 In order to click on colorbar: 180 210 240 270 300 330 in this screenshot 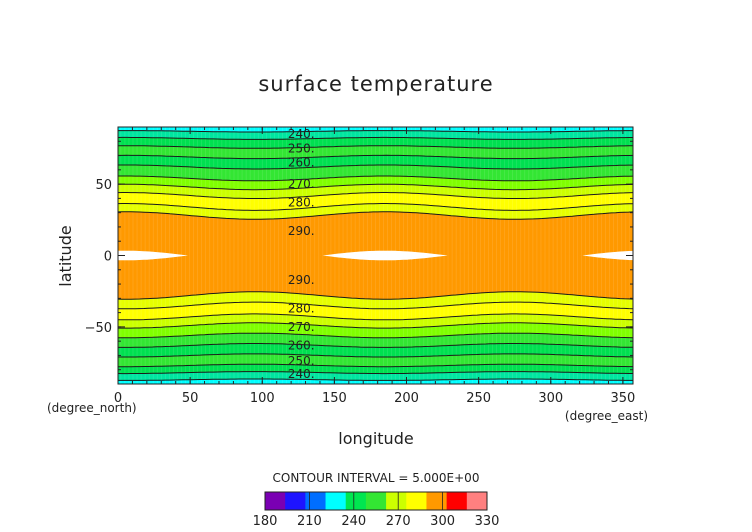, I will do `click(376, 510)`.